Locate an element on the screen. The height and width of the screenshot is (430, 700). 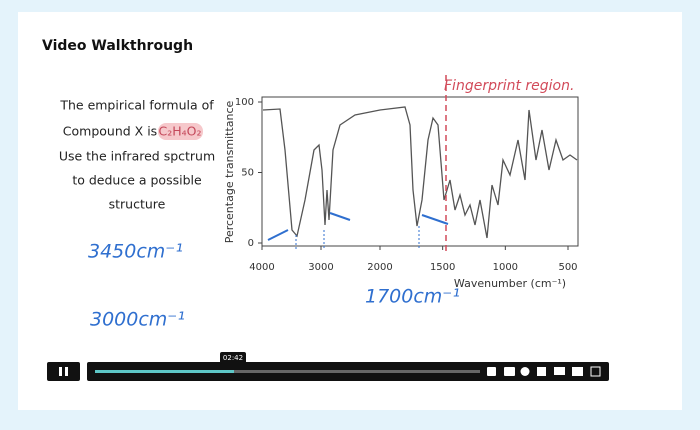
x-tick-label: 4000 is located at coordinates (261, 267).